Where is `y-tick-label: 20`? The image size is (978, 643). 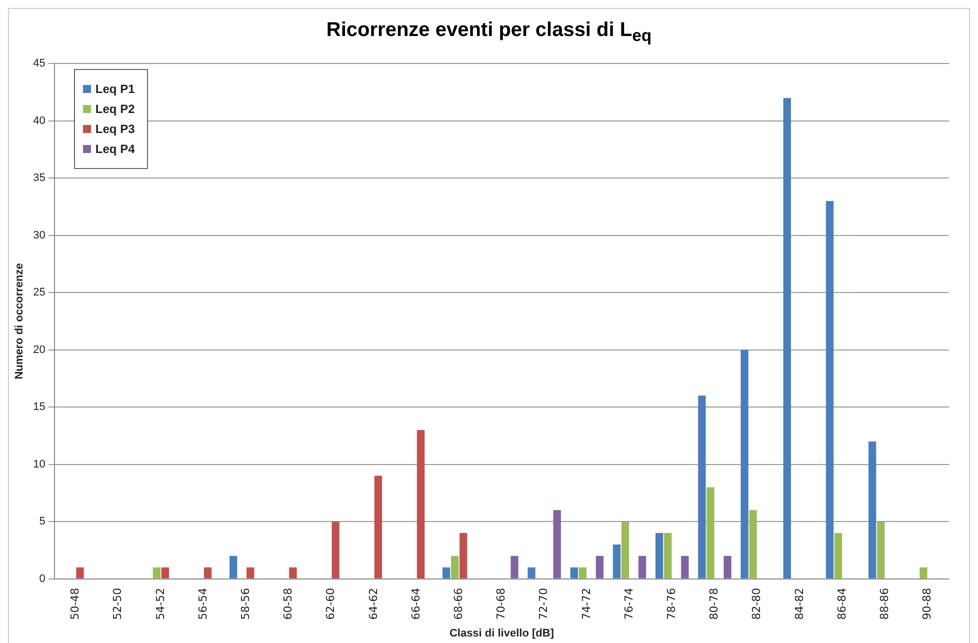 y-tick-label: 20 is located at coordinates (39, 350).